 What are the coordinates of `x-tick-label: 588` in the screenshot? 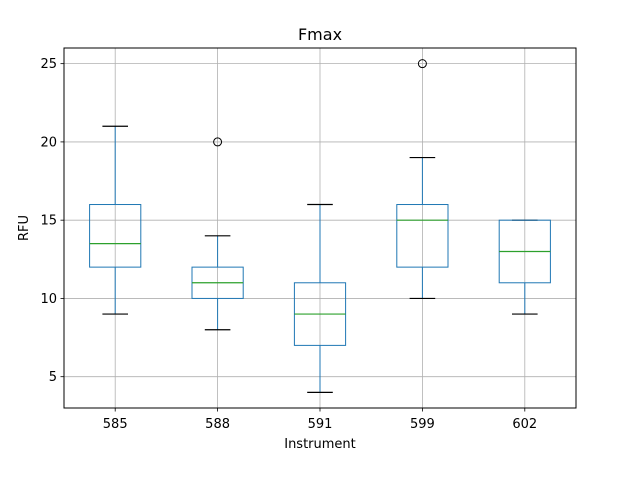 It's located at (217, 424).